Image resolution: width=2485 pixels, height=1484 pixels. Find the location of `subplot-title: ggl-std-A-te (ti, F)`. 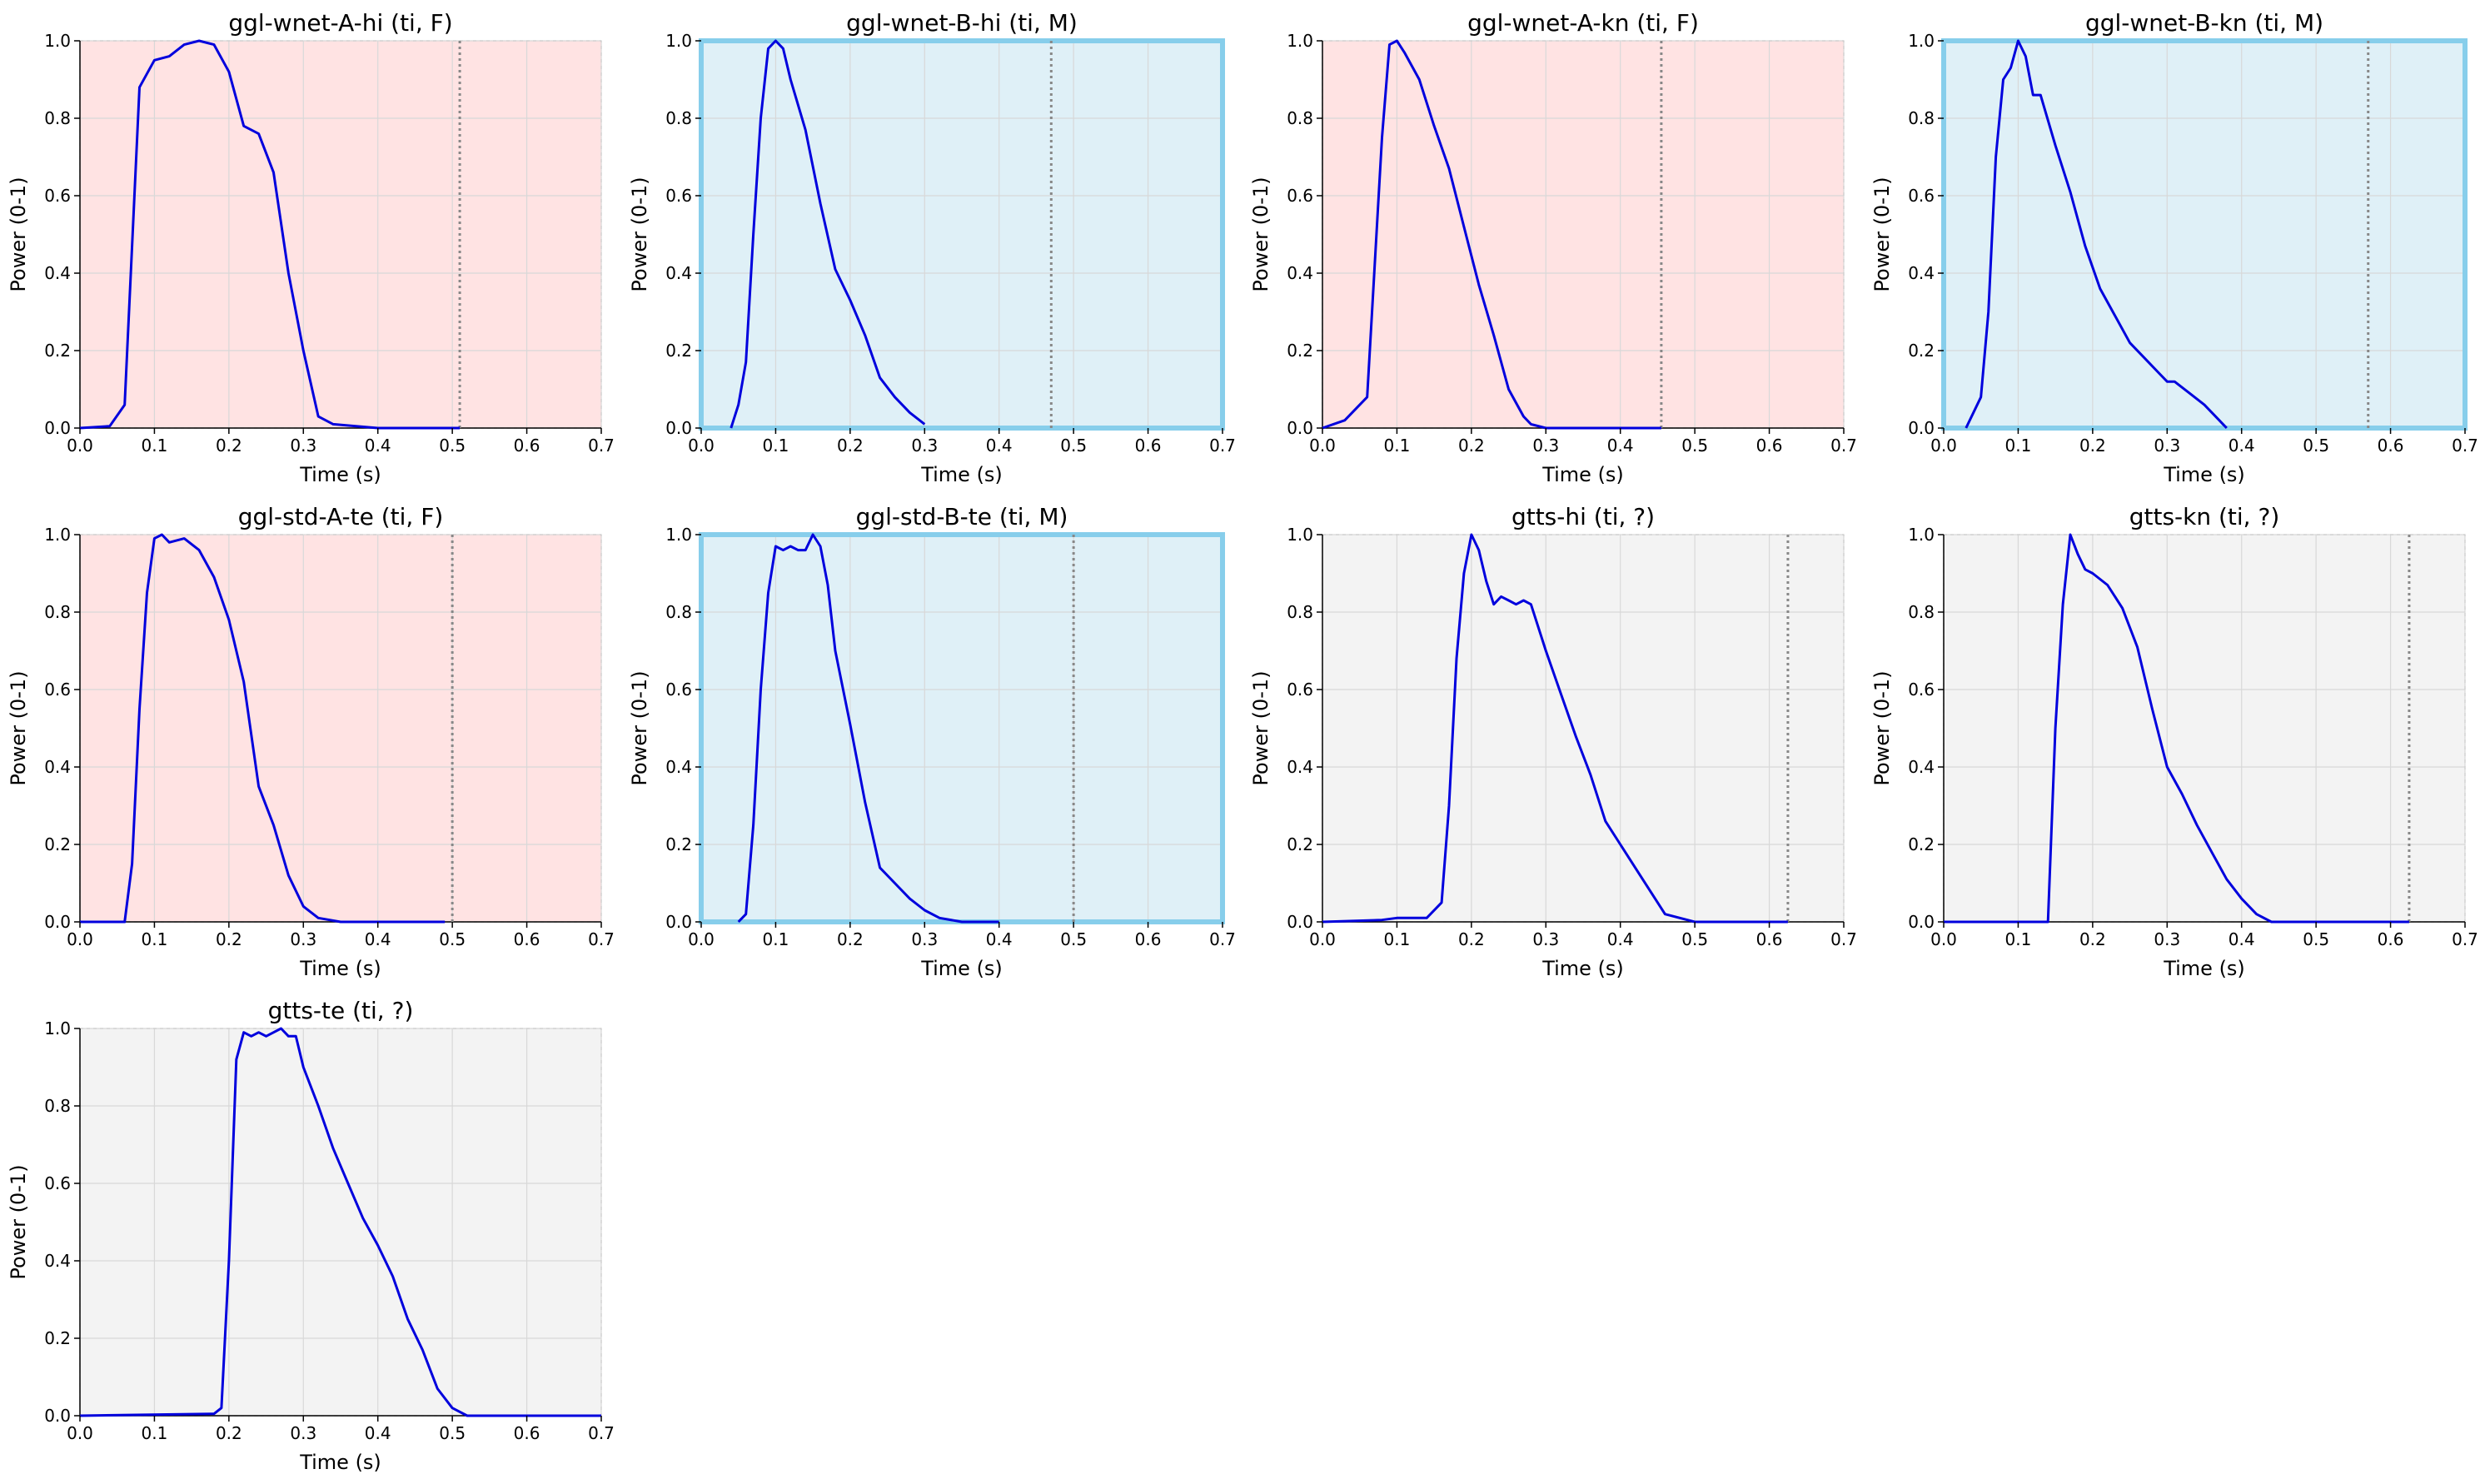

subplot-title: ggl-std-A-te (ti, F) is located at coordinates (341, 516).